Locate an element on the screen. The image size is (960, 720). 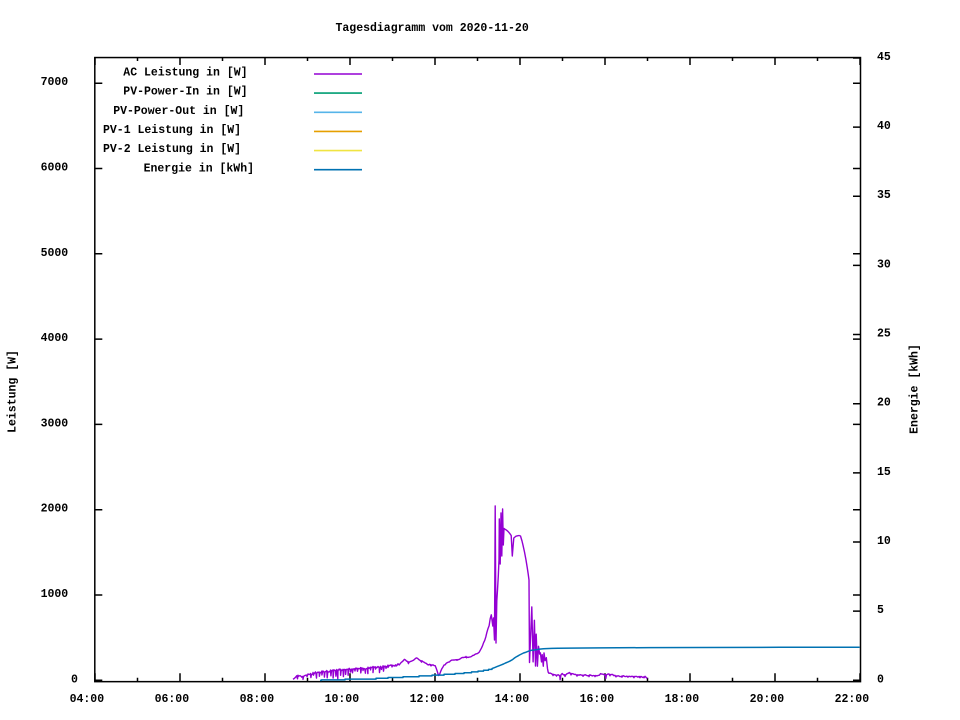
svg-text: 20:00 is located at coordinates (767, 699).